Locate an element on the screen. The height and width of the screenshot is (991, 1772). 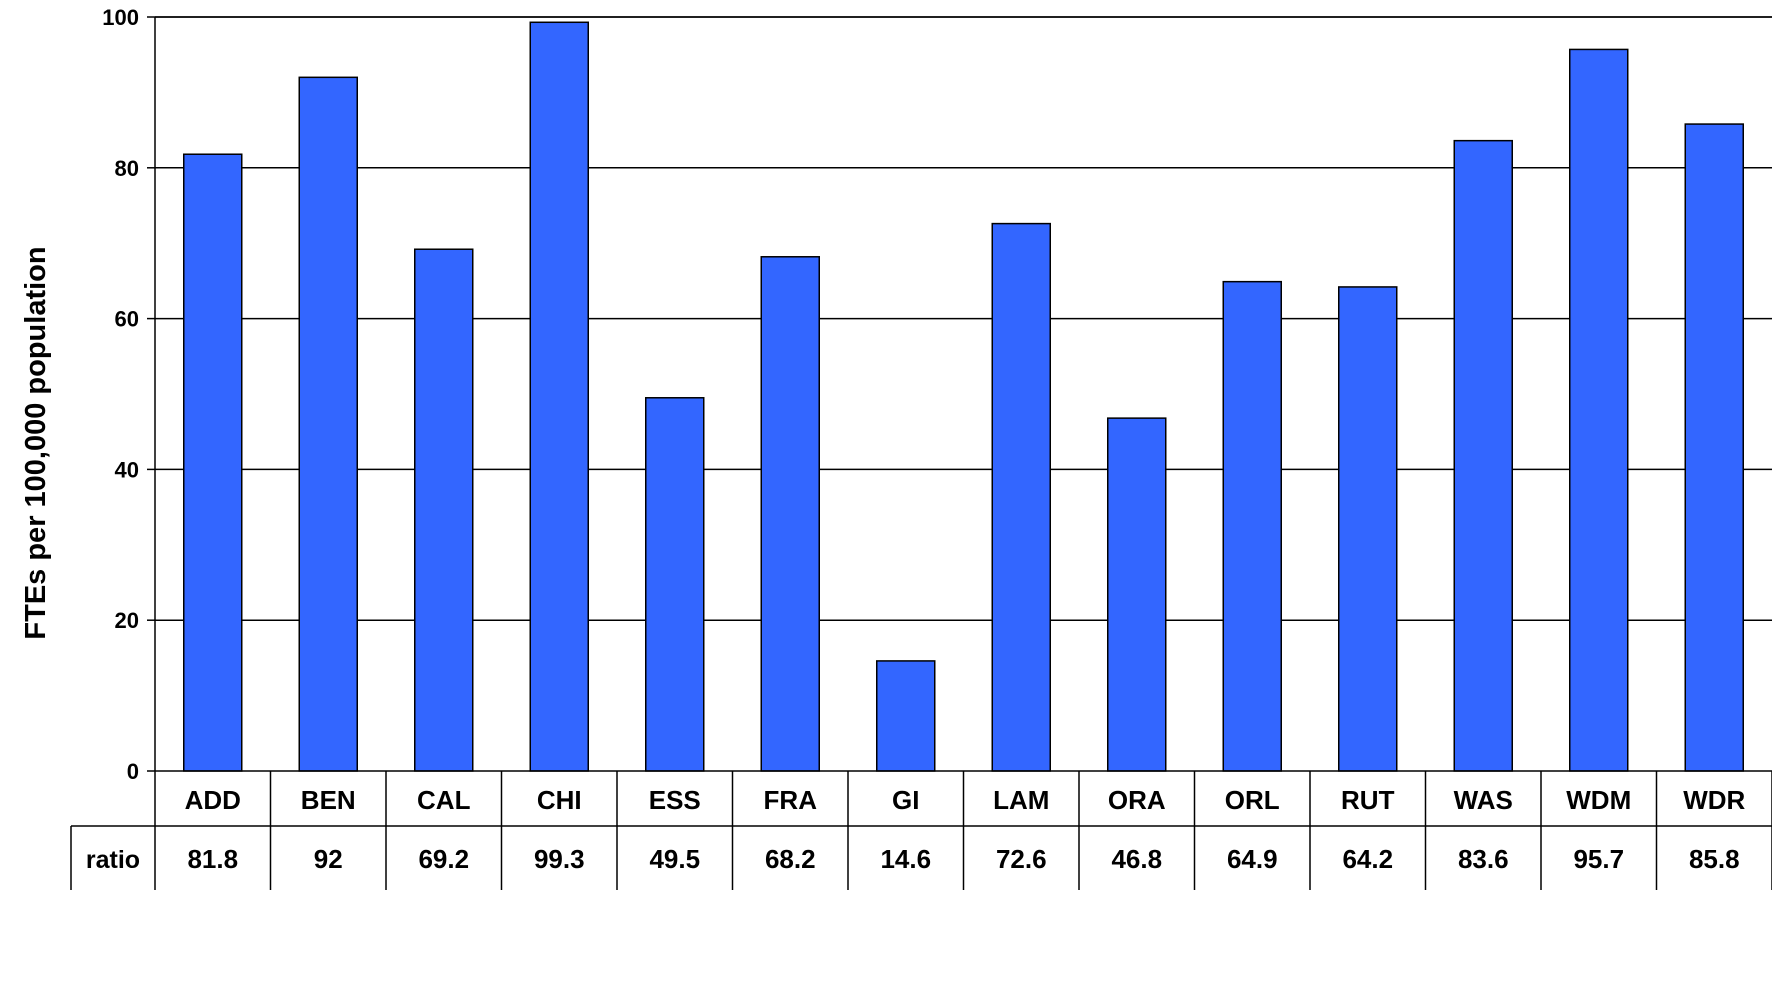
x-category-label: WDR is located at coordinates (1714, 800).